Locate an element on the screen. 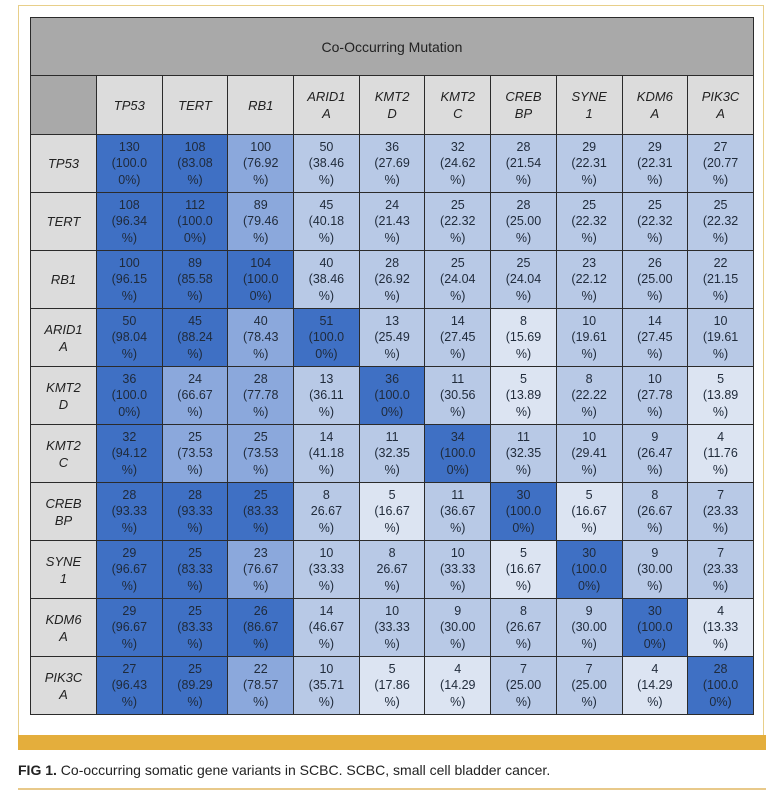 This screenshot has height=800, width=781. cell-count: 5 is located at coordinates (721, 378).